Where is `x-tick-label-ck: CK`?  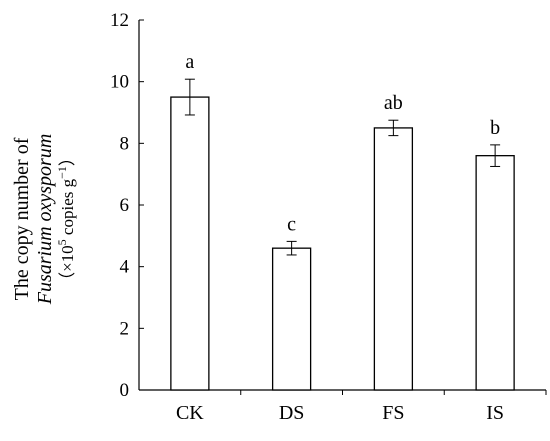
x-tick-label-ck: CK is located at coordinates (190, 413).